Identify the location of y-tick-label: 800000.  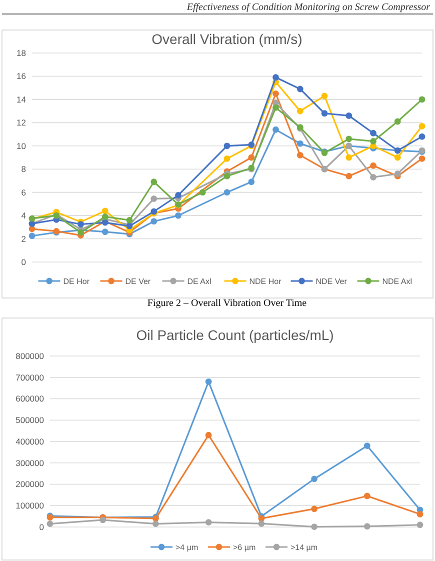
(30, 355).